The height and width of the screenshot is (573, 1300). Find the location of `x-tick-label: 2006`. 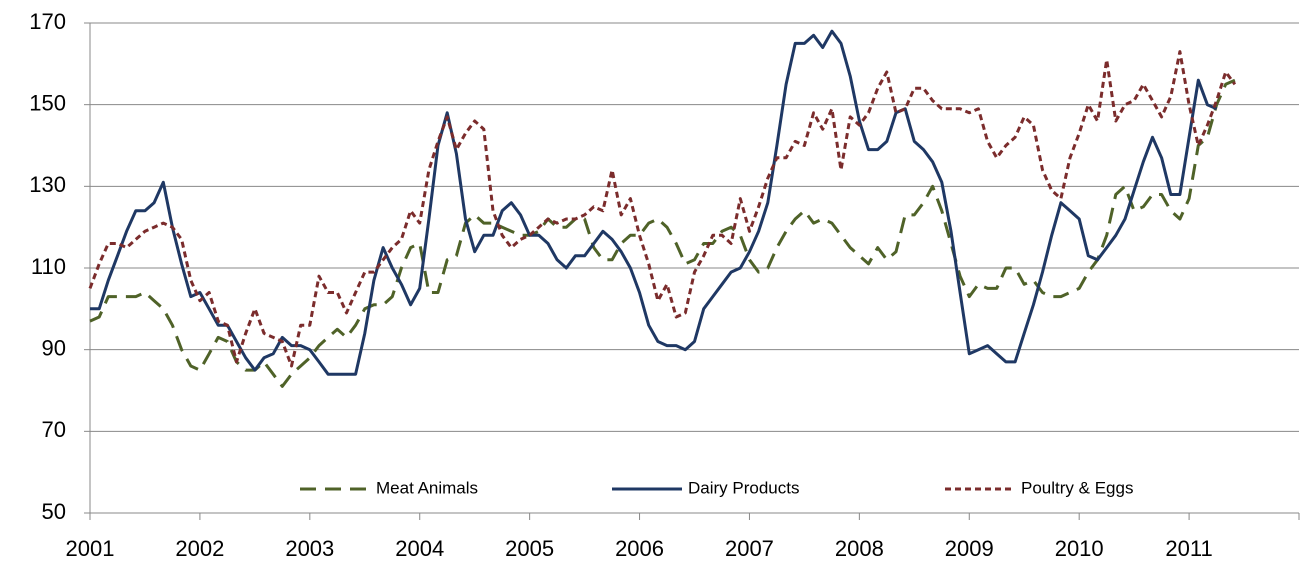

x-tick-label: 2006 is located at coordinates (639, 548).